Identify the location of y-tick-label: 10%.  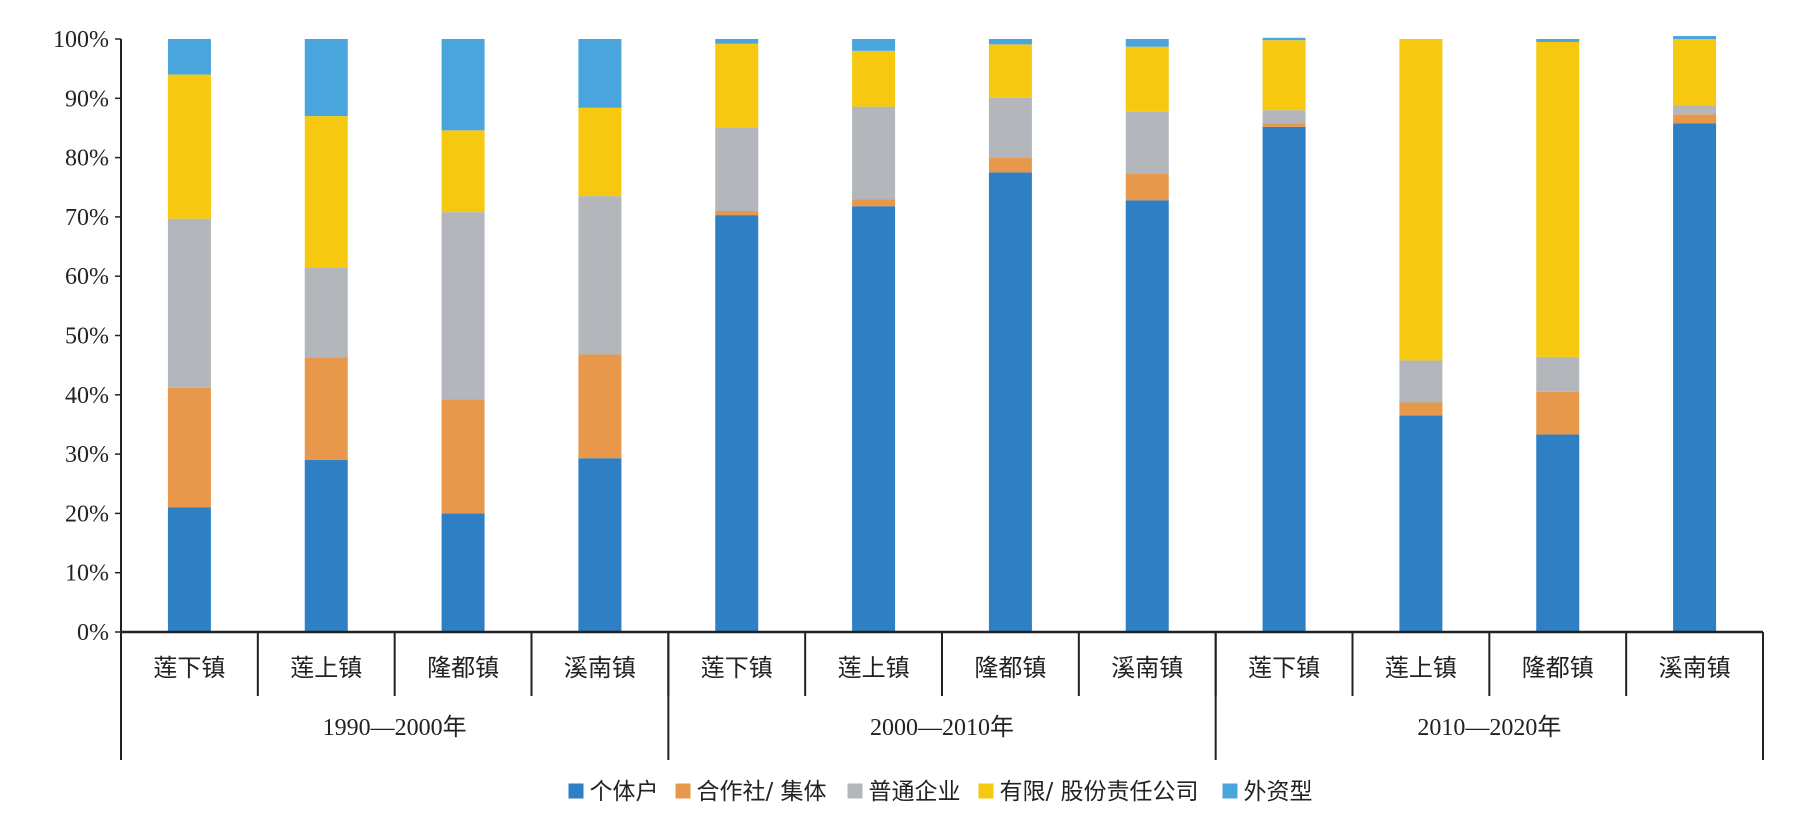
(87, 574).